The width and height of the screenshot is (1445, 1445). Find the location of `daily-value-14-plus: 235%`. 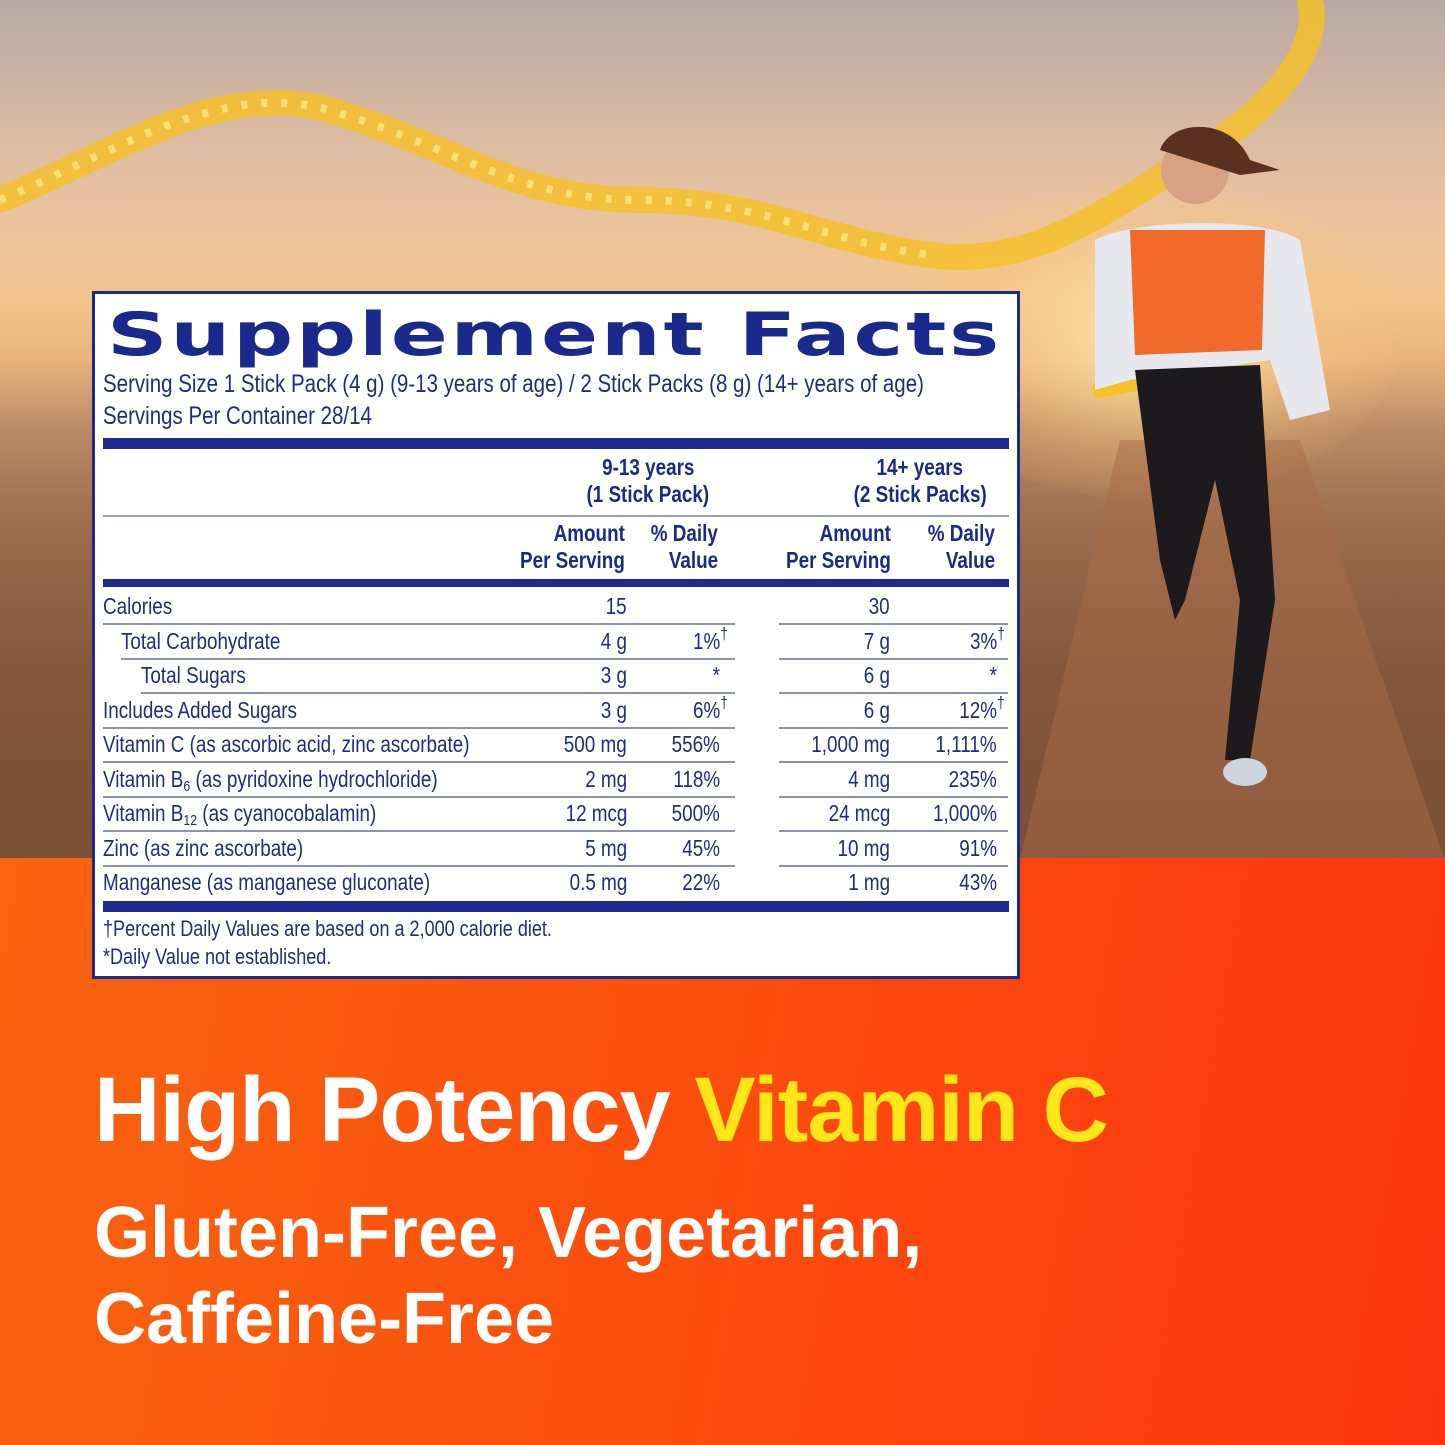

daily-value-14-plus: 235% is located at coordinates (967, 779).